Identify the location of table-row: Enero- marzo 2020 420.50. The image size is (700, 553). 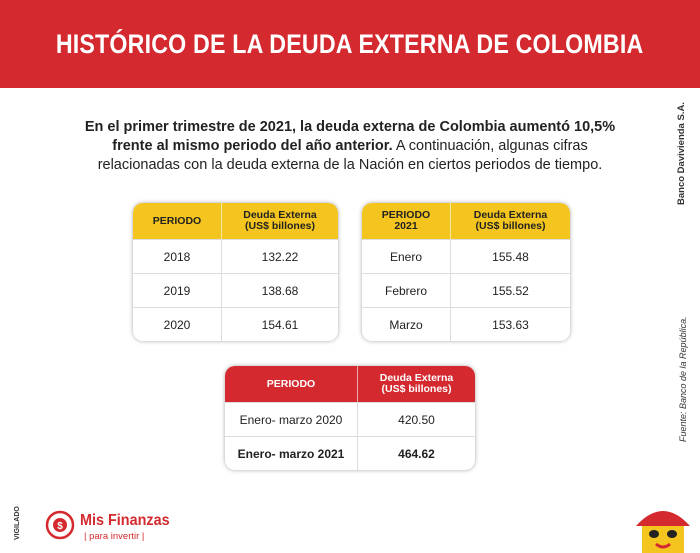
(350, 419).